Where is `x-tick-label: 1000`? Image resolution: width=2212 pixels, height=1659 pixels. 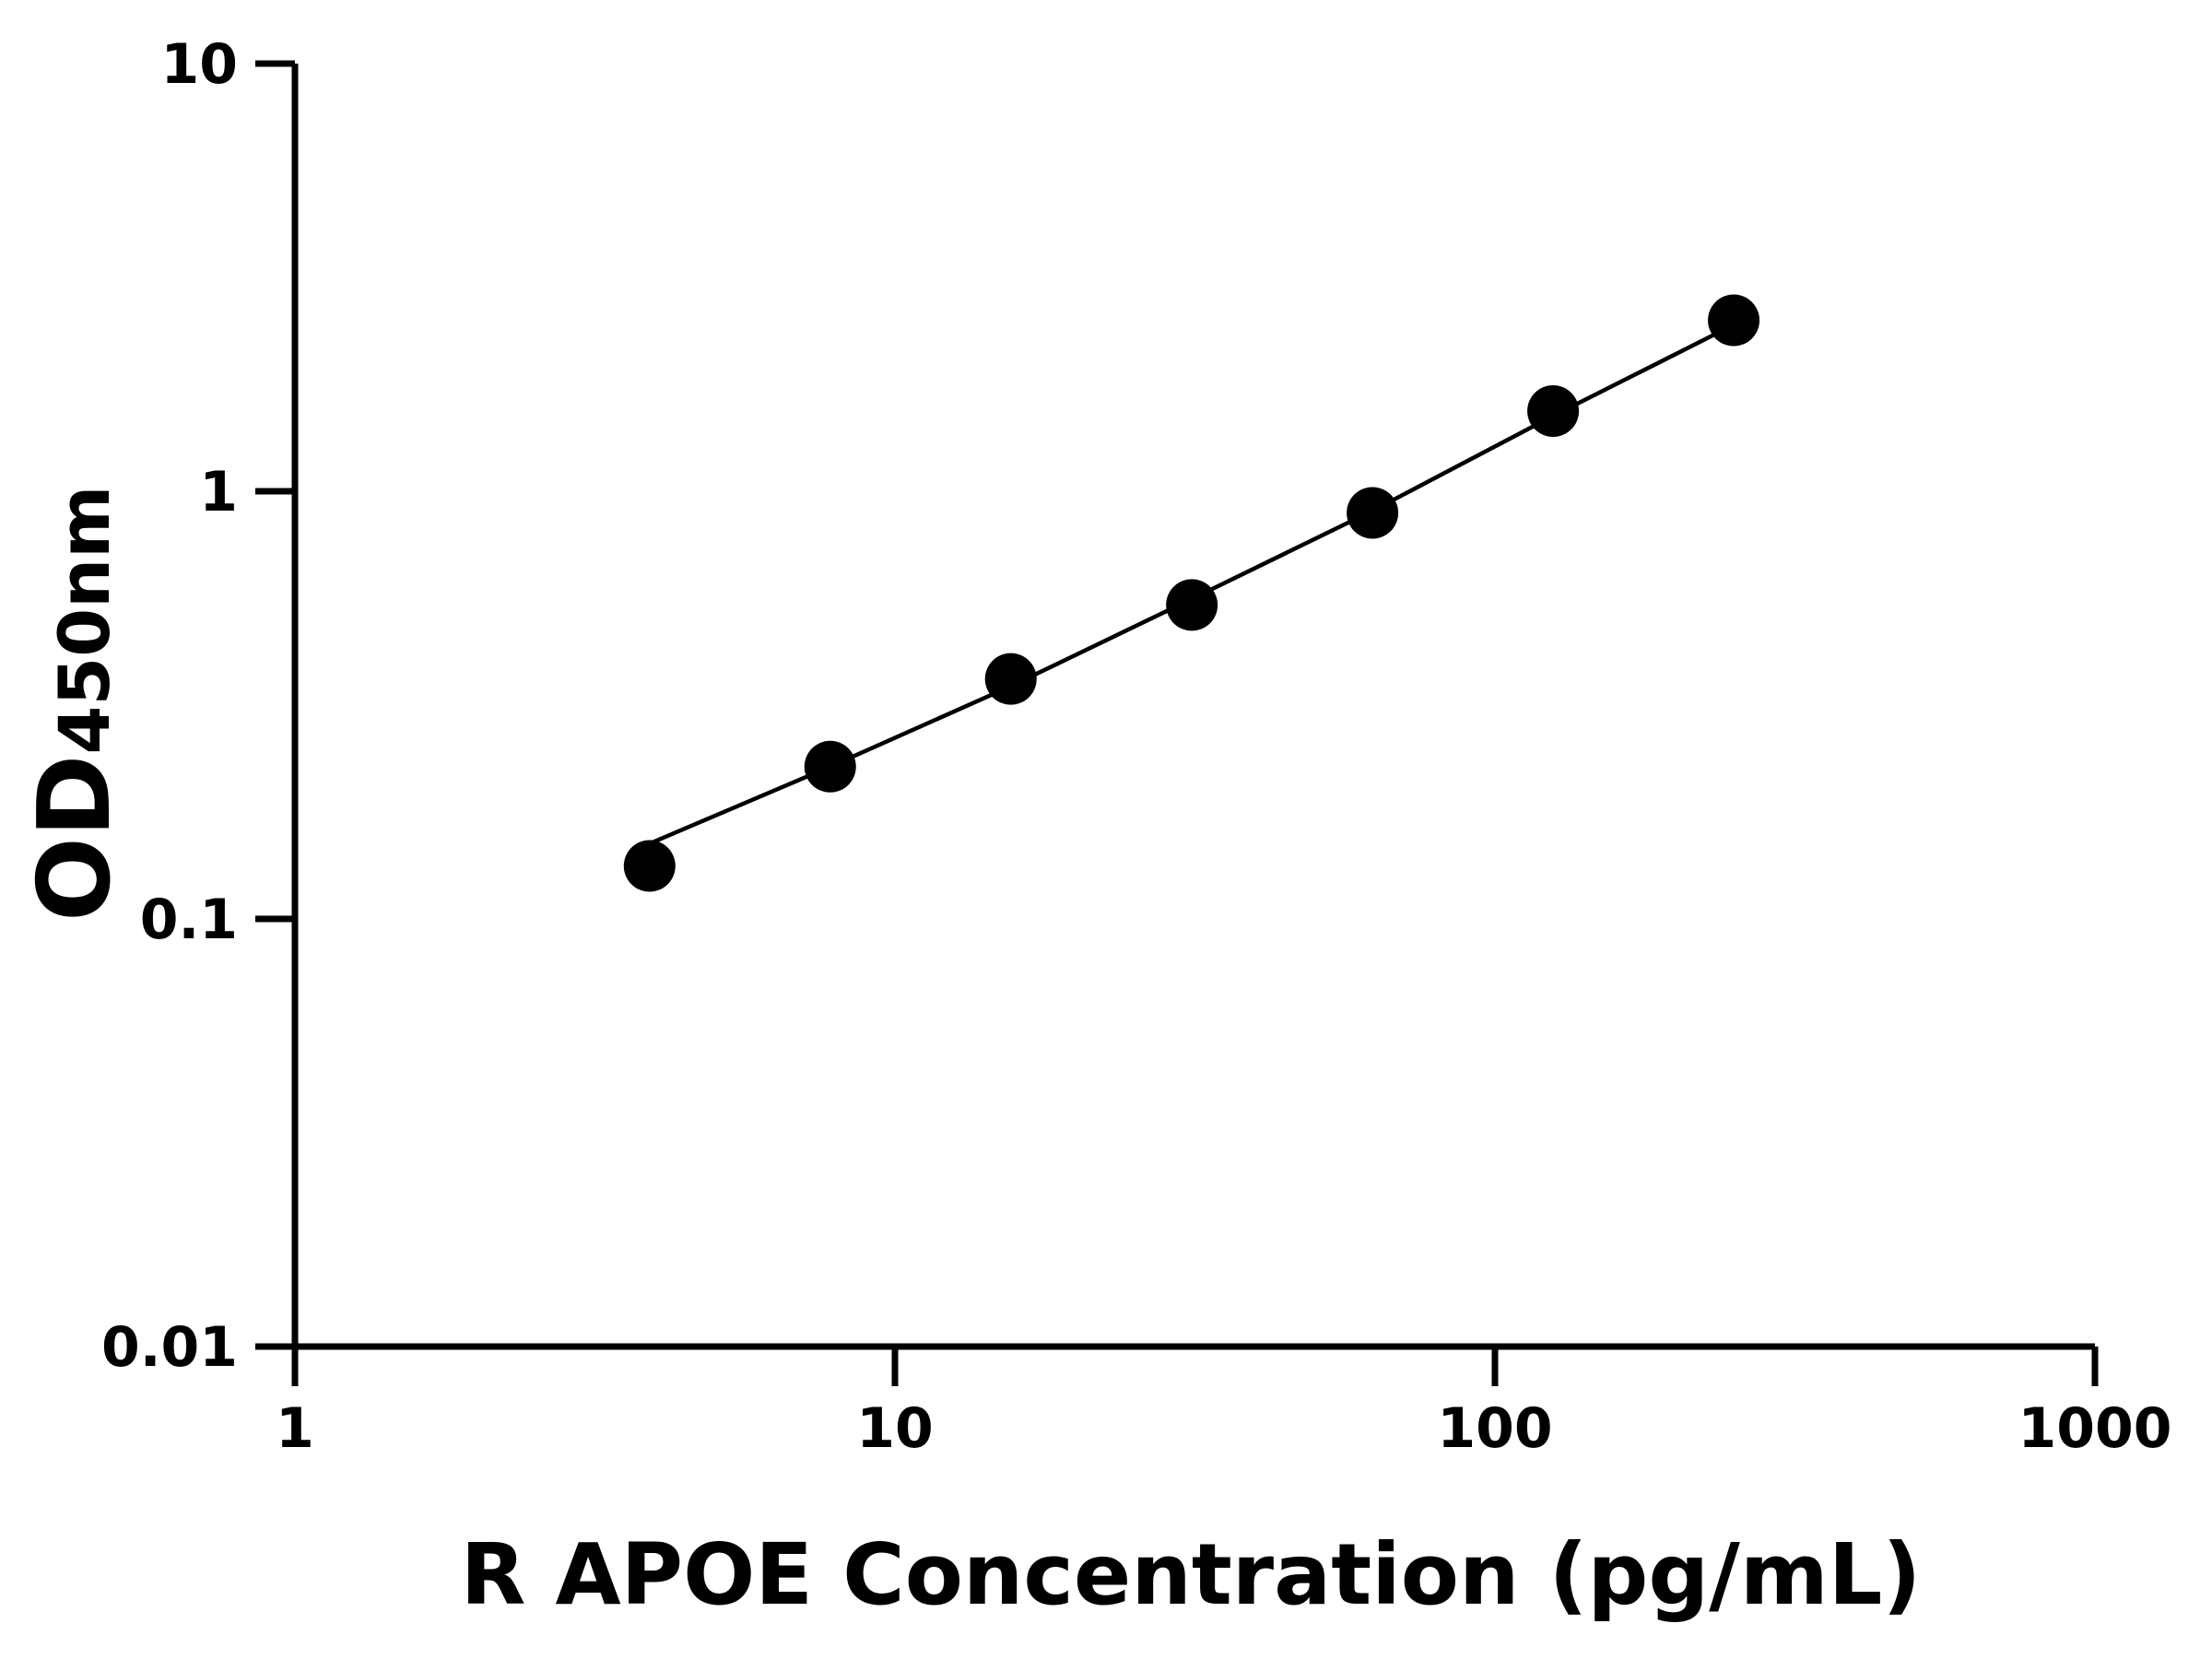 x-tick-label: 1000 is located at coordinates (2095, 1428).